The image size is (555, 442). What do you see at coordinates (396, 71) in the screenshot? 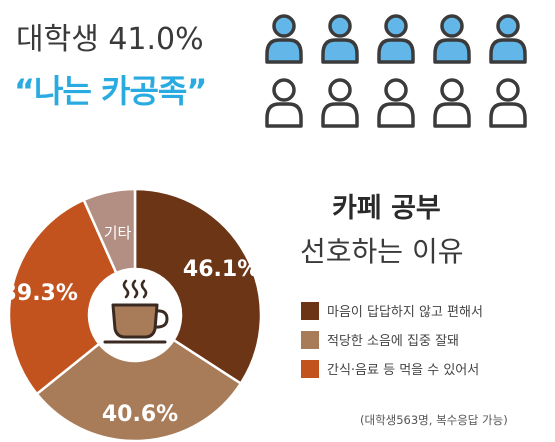
I see `people-icon-grid` at bounding box center [396, 71].